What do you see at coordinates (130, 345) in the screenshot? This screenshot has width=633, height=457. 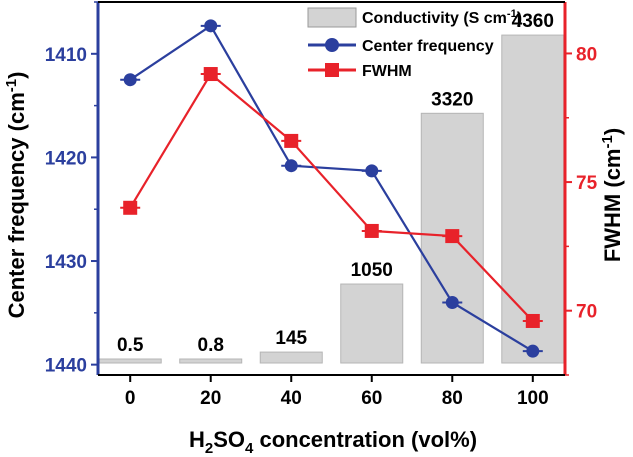 I see `bar-value-label: 0.5` at bounding box center [130, 345].